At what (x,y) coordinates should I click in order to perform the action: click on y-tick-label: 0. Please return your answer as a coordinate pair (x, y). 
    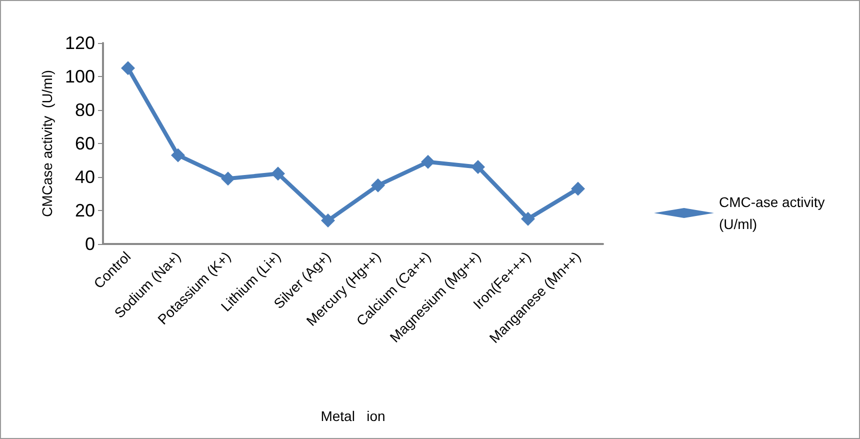
    Looking at the image, I should click on (89, 244).